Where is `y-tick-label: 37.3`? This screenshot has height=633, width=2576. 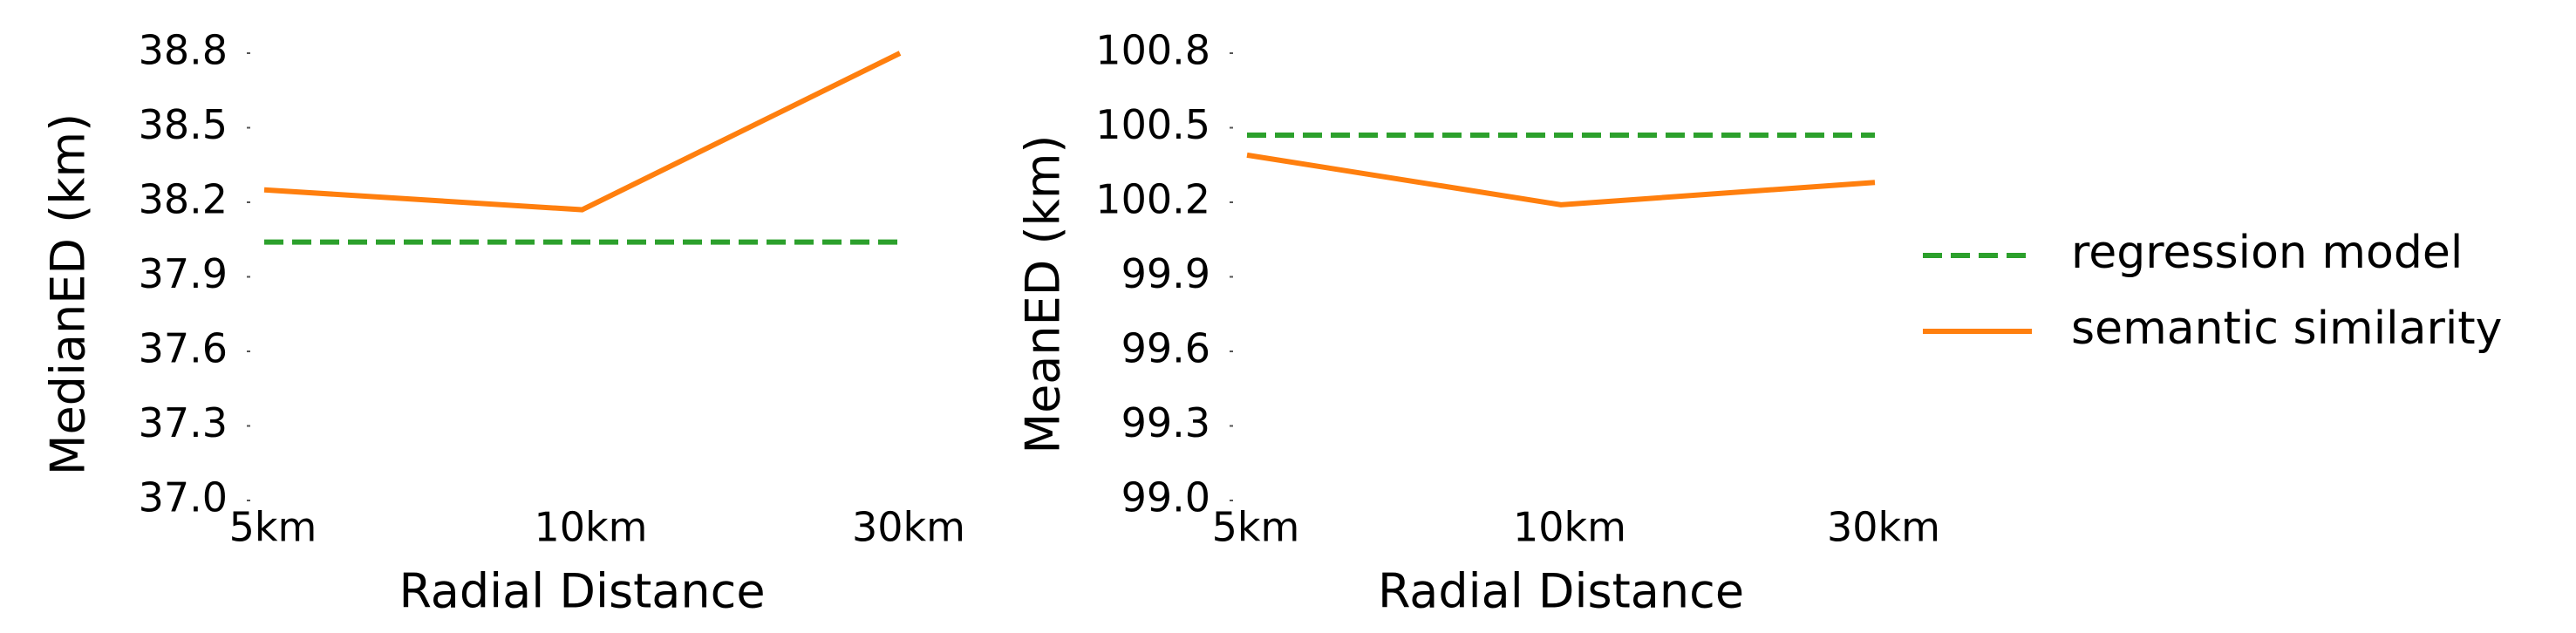
y-tick-label: 37.3 is located at coordinates (184, 422).